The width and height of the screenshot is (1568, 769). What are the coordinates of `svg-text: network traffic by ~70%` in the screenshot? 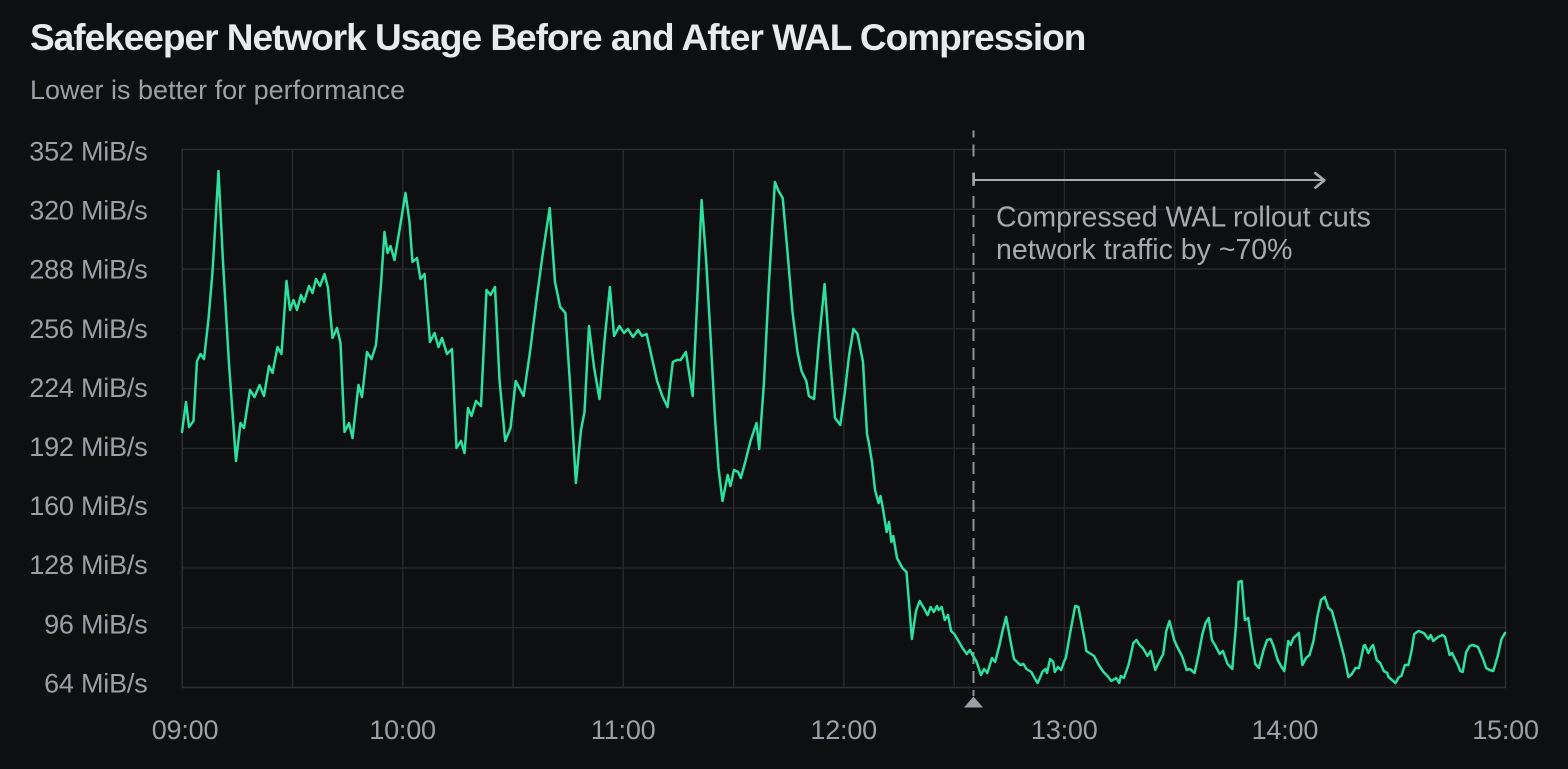 It's located at (1144, 250).